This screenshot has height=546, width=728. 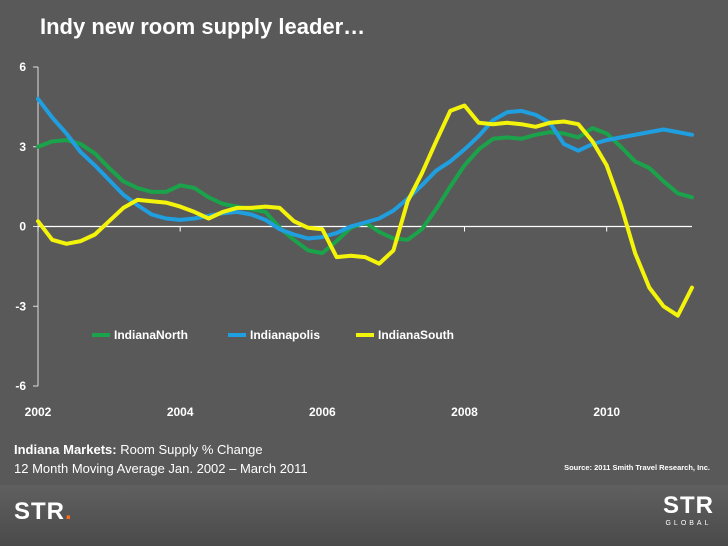 What do you see at coordinates (151, 335) in the screenshot?
I see `legend-label-indiananorth: IndianaNorth` at bounding box center [151, 335].